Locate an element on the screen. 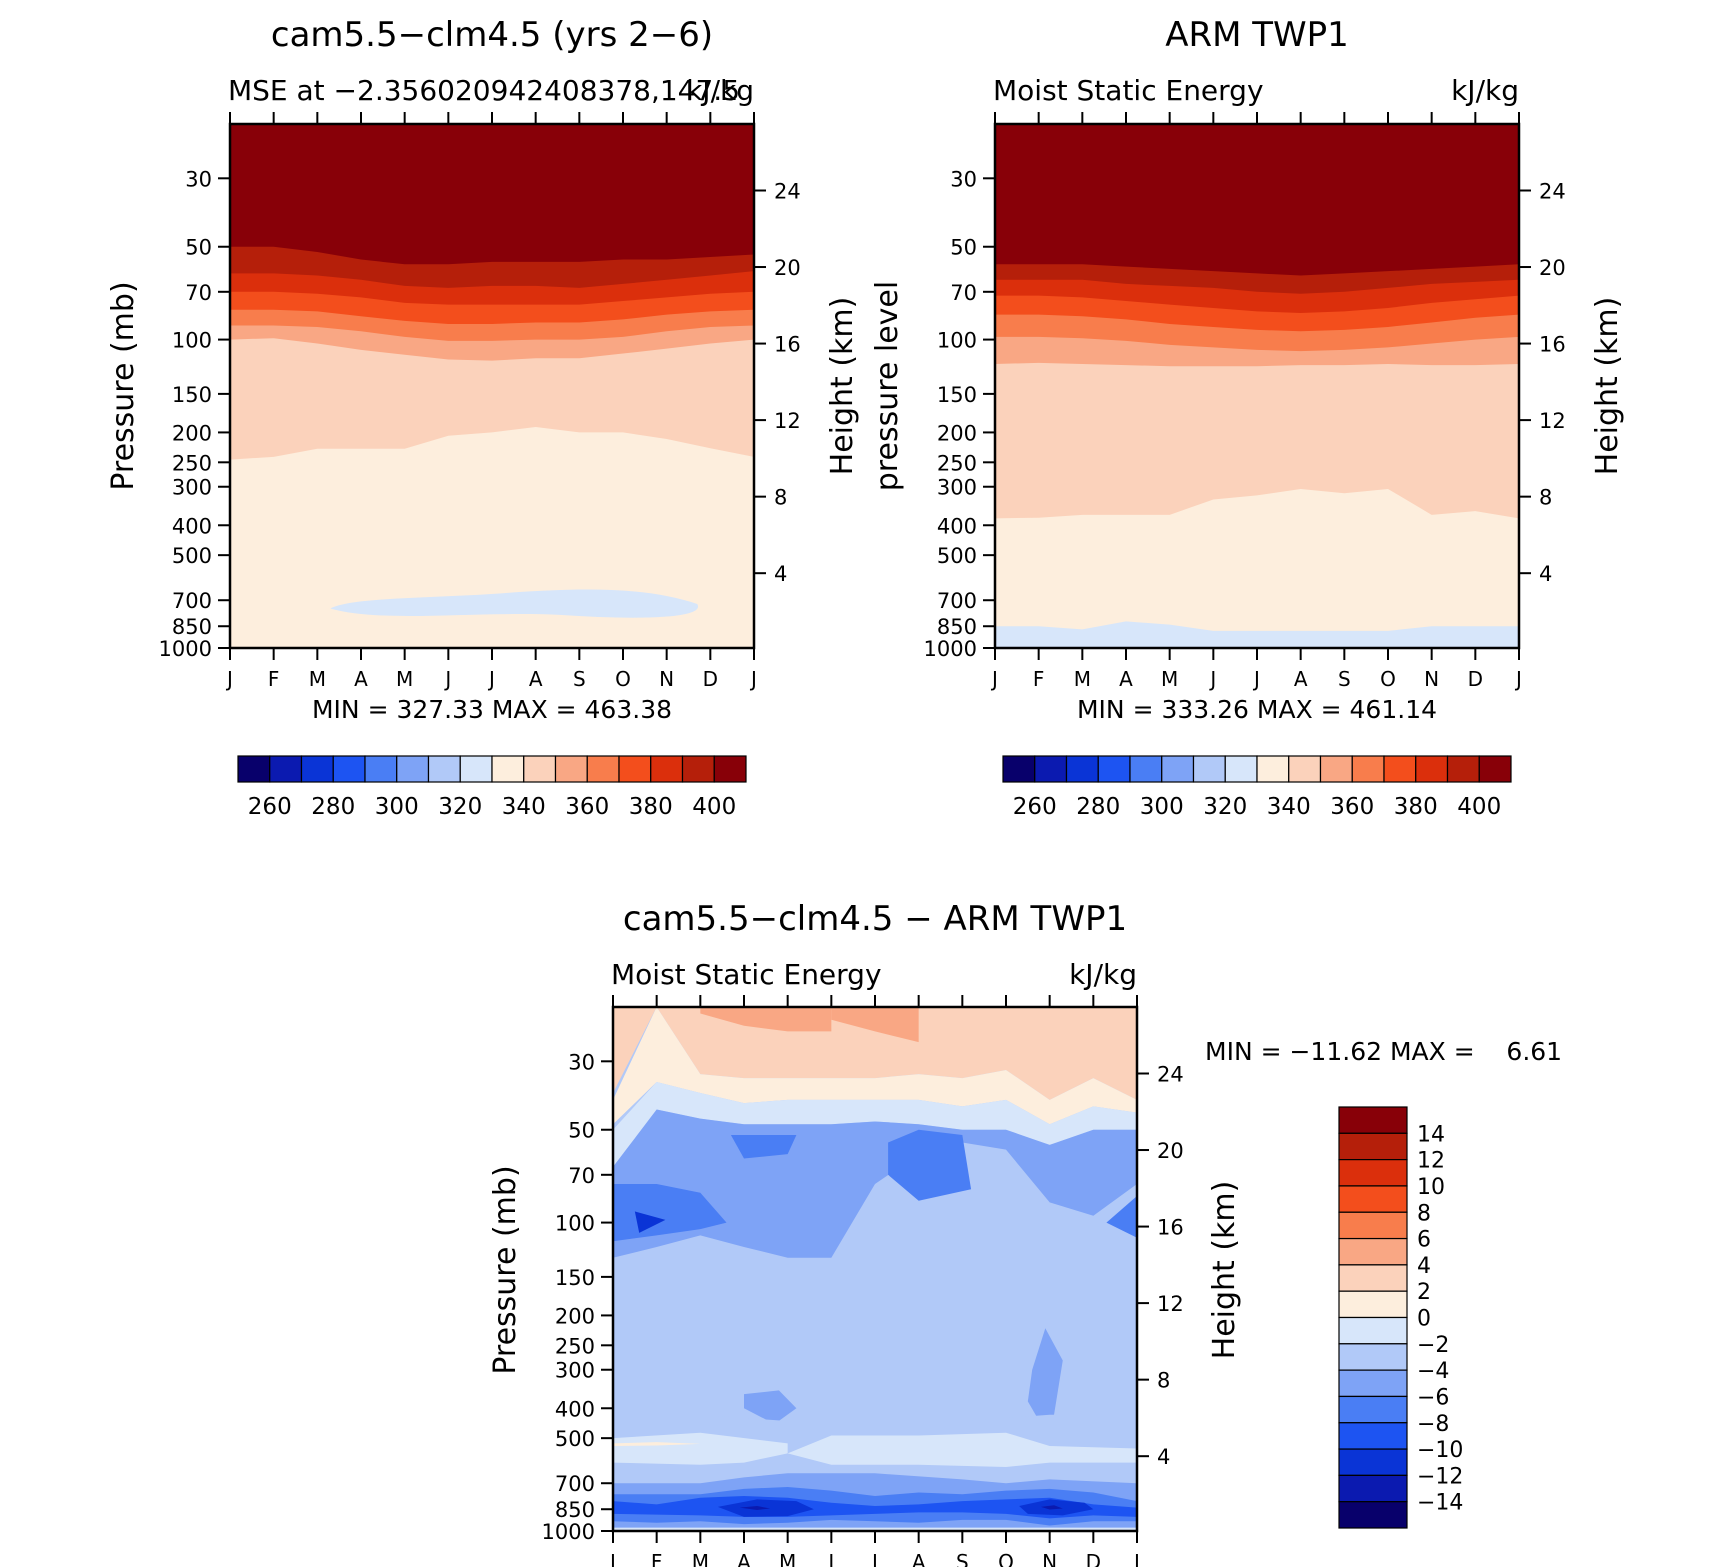  panel-left-subtitle: Moist Static Energy is located at coordinates (1128, 90).